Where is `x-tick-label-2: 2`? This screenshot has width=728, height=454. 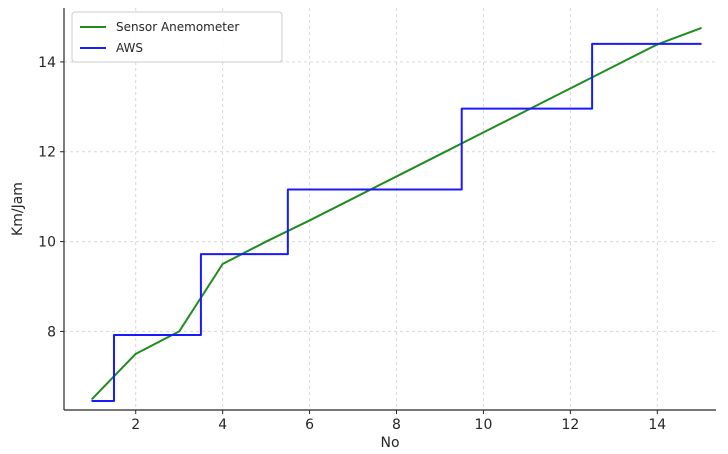
x-tick-label-2: 2 is located at coordinates (135, 425).